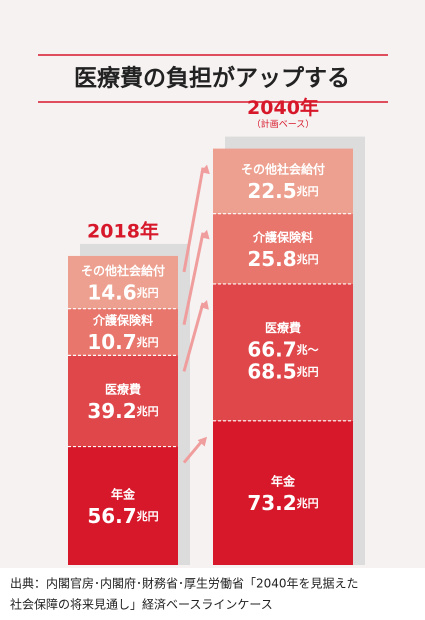  What do you see at coordinates (184, 583) in the screenshot?
I see `source: 出典：内閣官房･内閣府･財務省･厚生労働省「2040年を見据えた` at bounding box center [184, 583].